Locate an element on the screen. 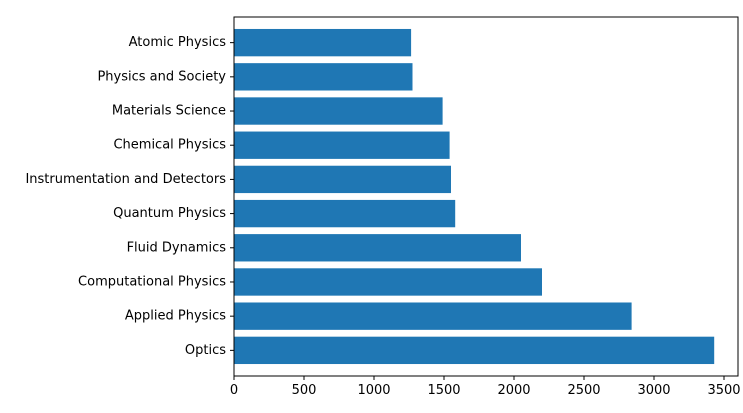  bar-materials-science is located at coordinates (338, 111).